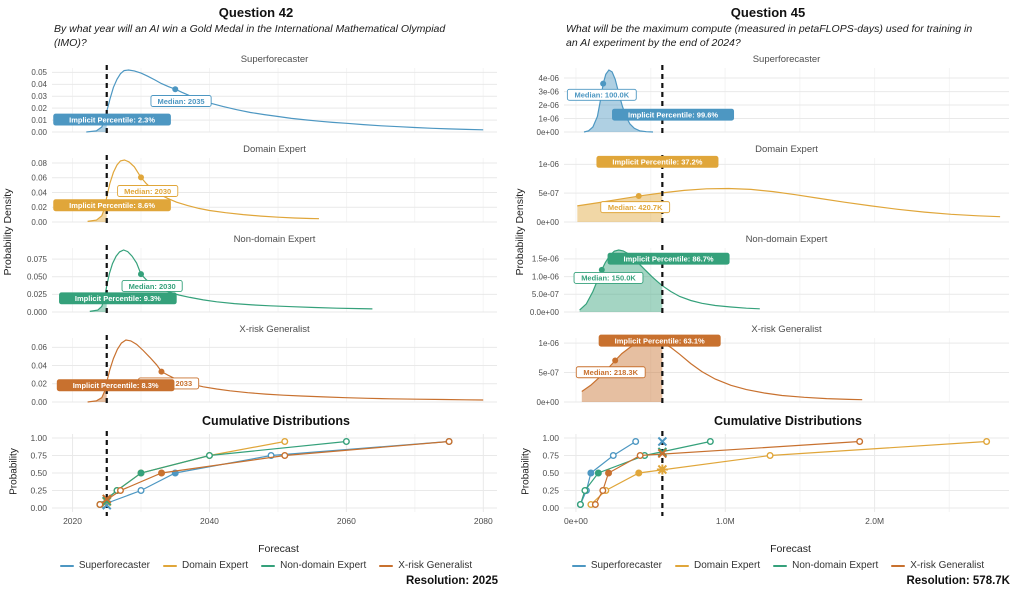  Describe the element at coordinates (451, 581) in the screenshot. I see `resolution-label: Resolution: 2025` at that location.